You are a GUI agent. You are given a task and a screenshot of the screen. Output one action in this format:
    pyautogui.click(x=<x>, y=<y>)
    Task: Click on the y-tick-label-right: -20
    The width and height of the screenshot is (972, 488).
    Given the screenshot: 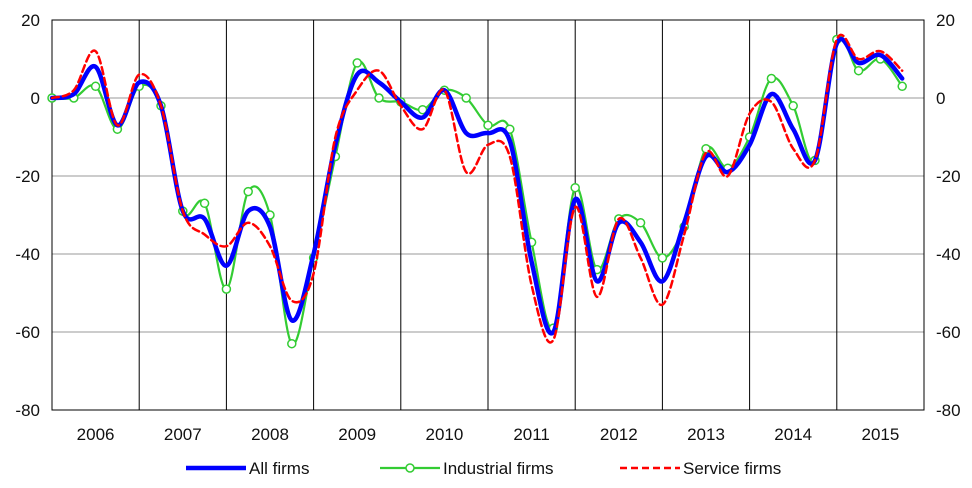 What is the action you would take?
    pyautogui.click(x=948, y=176)
    